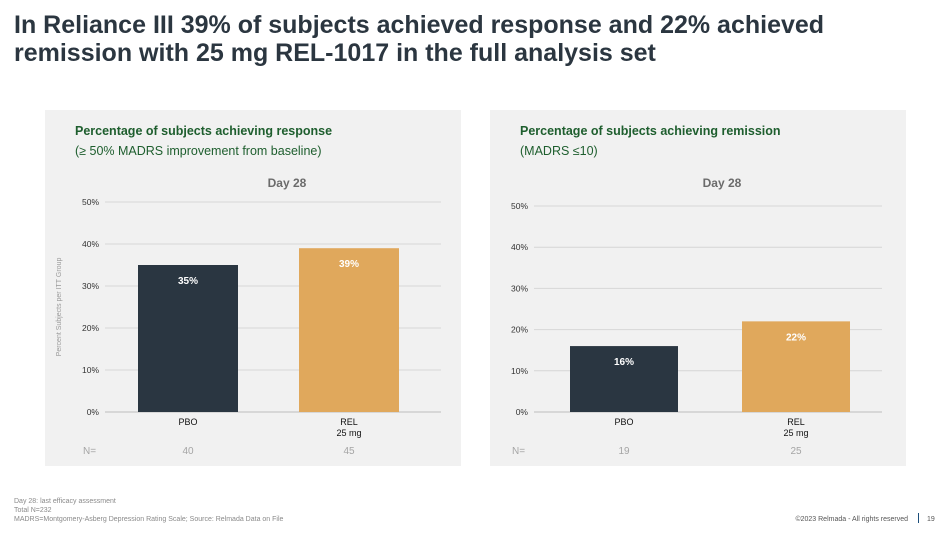 This screenshot has width=950, height=534. What do you see at coordinates (188, 281) in the screenshot?
I see `bar-data-label: 35%` at bounding box center [188, 281].